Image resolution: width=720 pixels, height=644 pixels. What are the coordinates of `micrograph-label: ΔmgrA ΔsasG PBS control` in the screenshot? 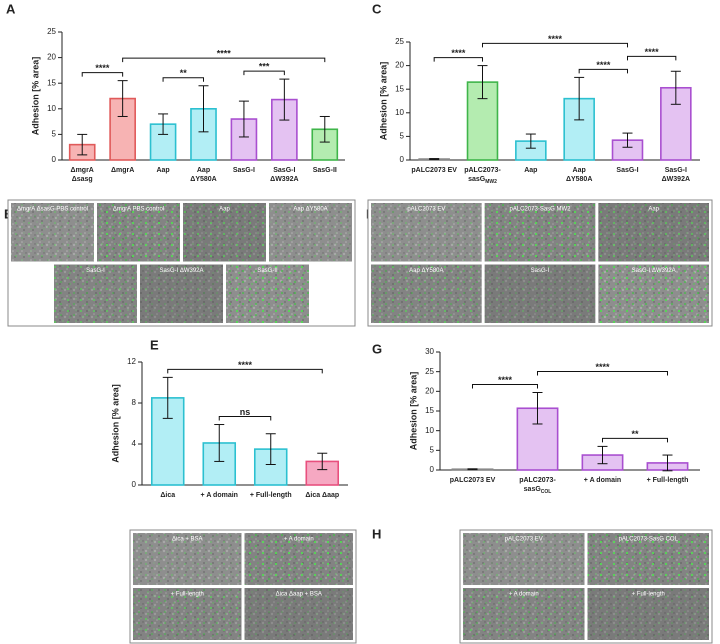 It's located at (52, 210).